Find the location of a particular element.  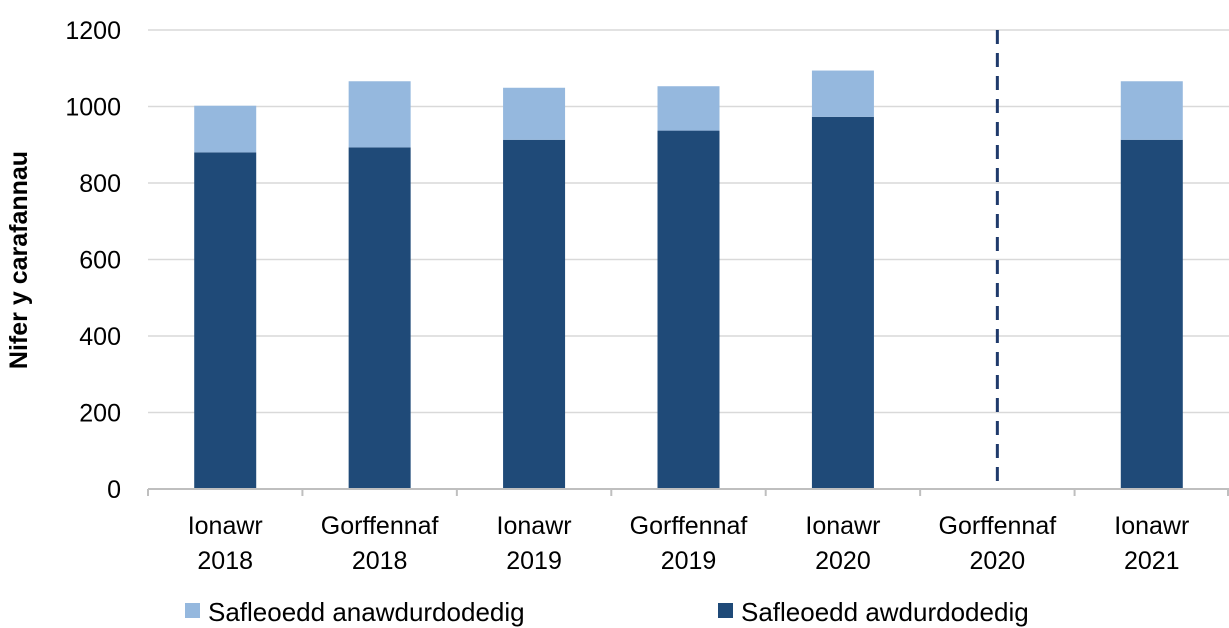

x-category-label: 2021 is located at coordinates (1152, 561).